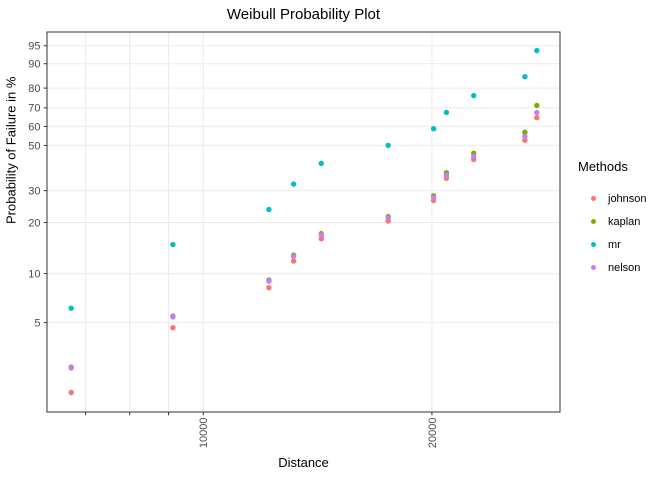 The height and width of the screenshot is (480, 672). I want to click on legend-item-kaplan: kaplan, so click(612, 221).